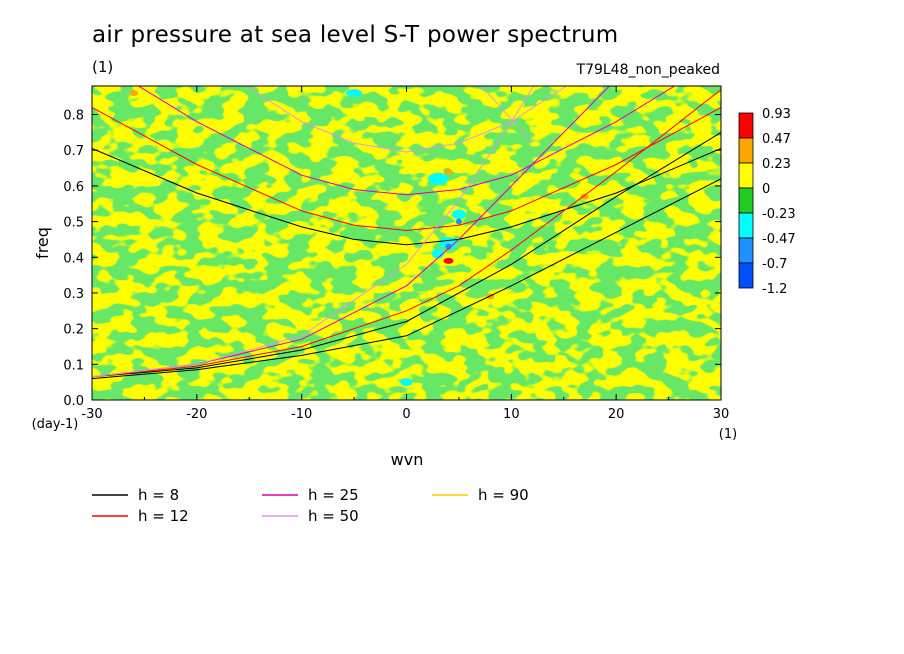  What do you see at coordinates (73, 116) in the screenshot?
I see `y-tick-label: 0.8` at bounding box center [73, 116].